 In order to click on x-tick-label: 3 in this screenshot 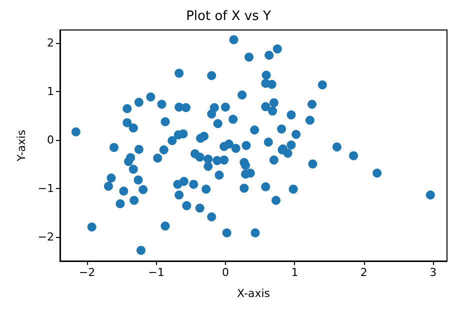, I will do `click(433, 272)`.